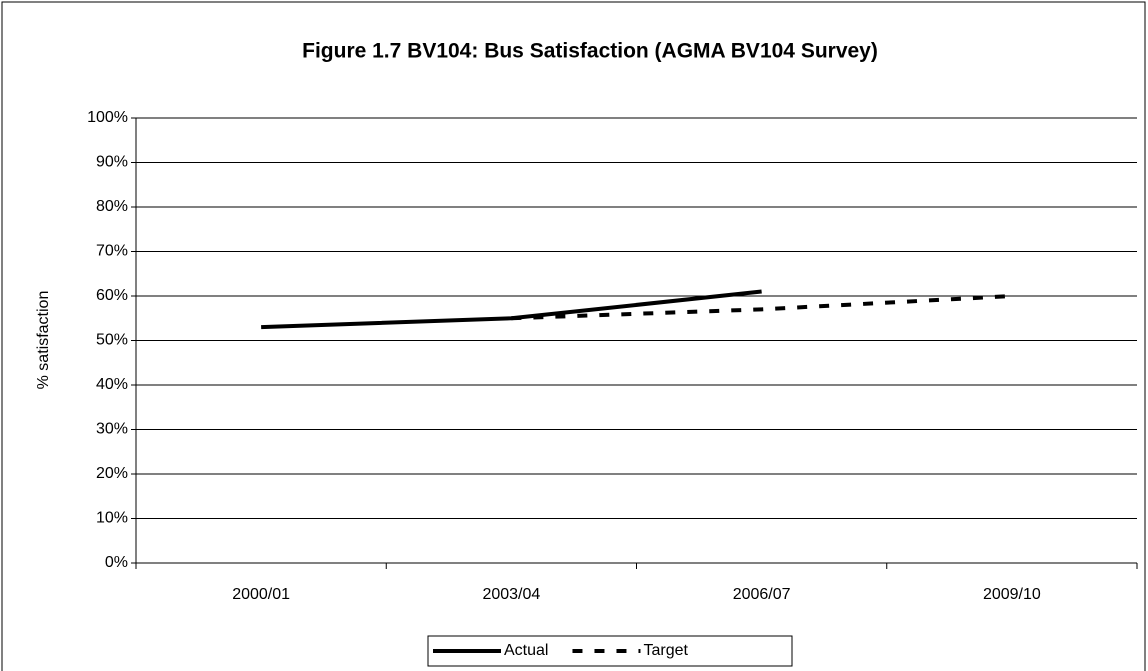  What do you see at coordinates (762, 594) in the screenshot?
I see `x-tick-label: 2006/07` at bounding box center [762, 594].